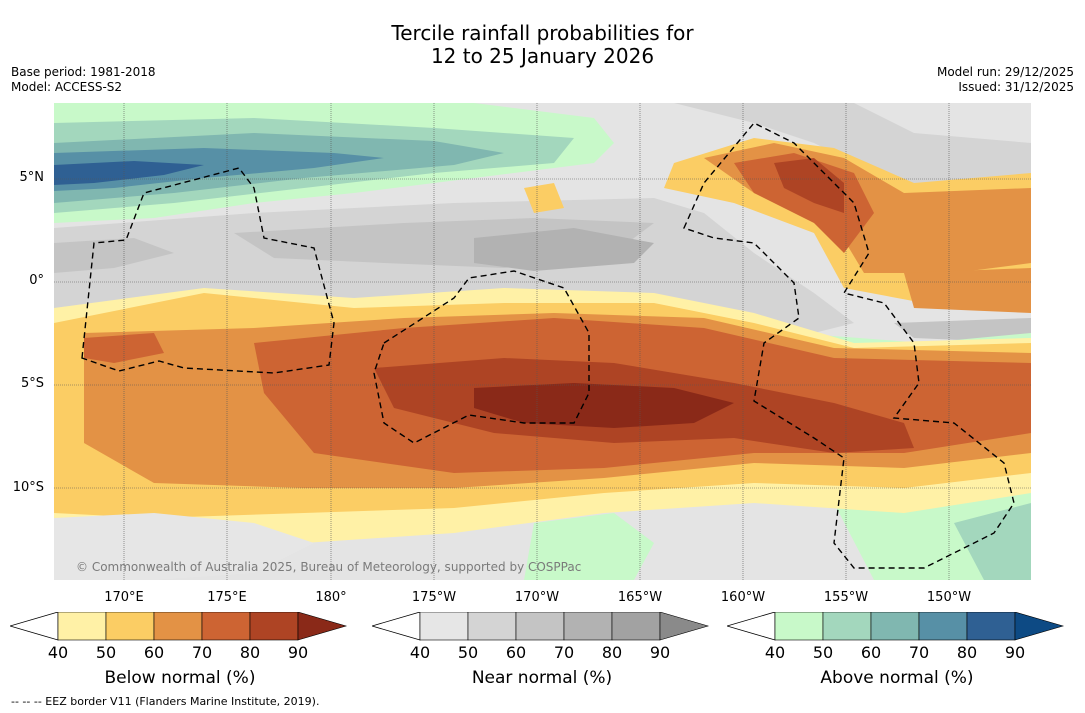  I want to click on legend-near-bar: 40 50 60 70 80 90, so click(540, 636).